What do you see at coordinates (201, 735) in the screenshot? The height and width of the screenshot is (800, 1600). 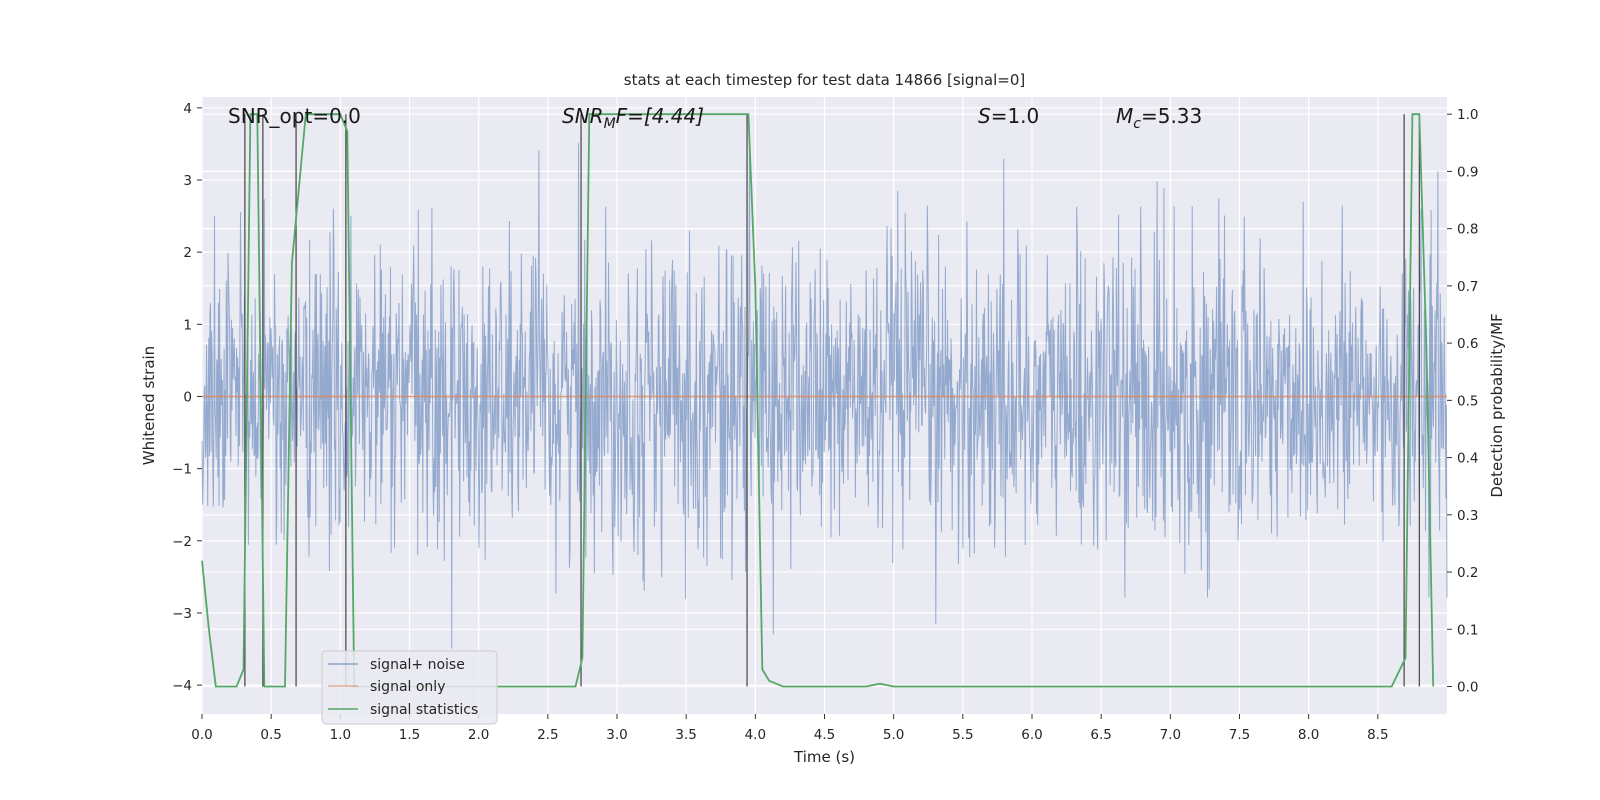 I see `x-tick-label: 0.0` at bounding box center [201, 735].